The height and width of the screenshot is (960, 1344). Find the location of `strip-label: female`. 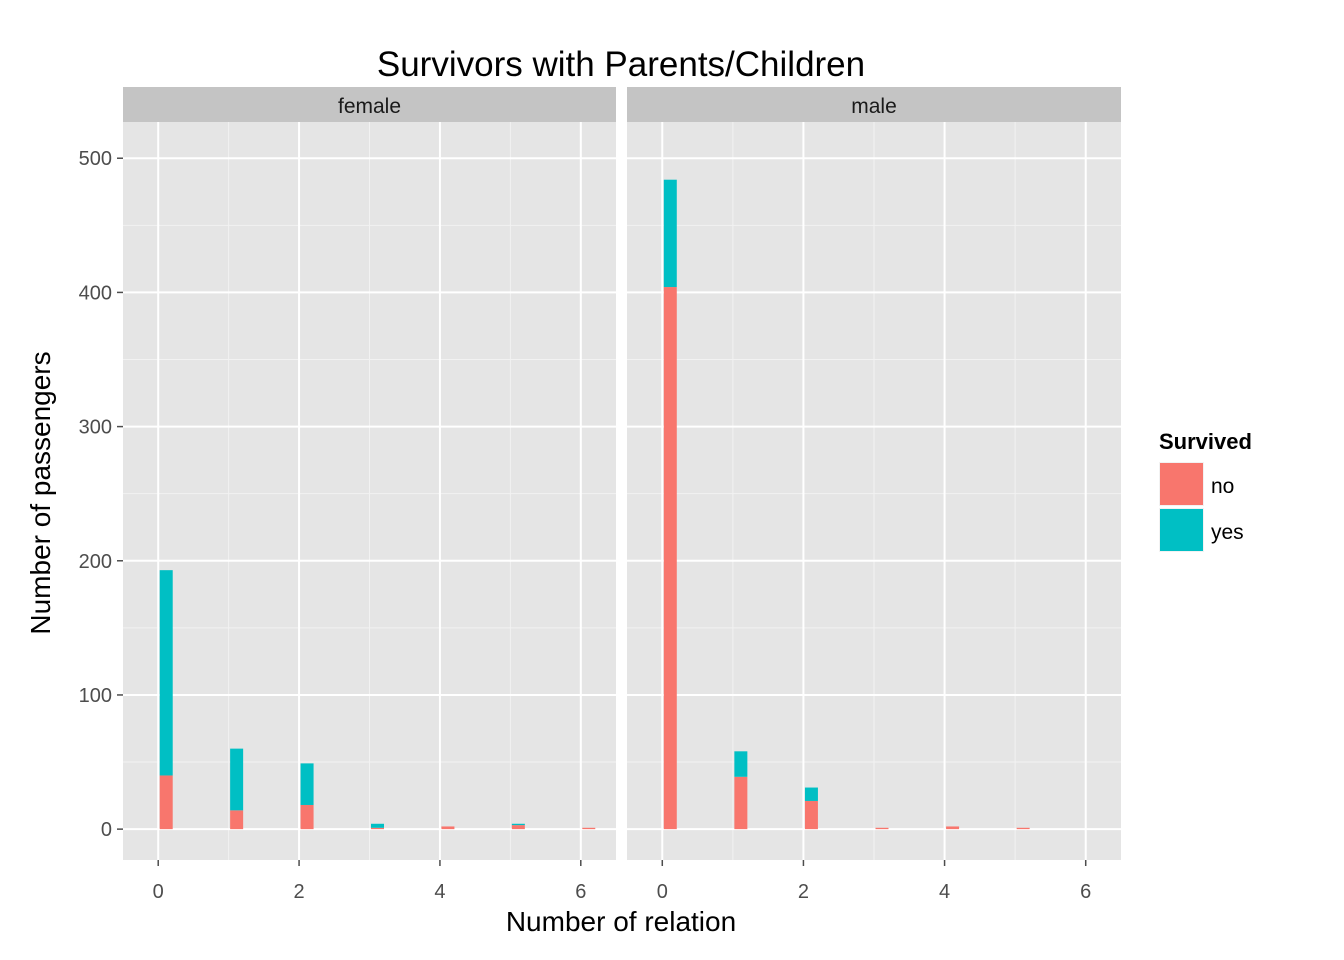

strip-label: female is located at coordinates (369, 106).